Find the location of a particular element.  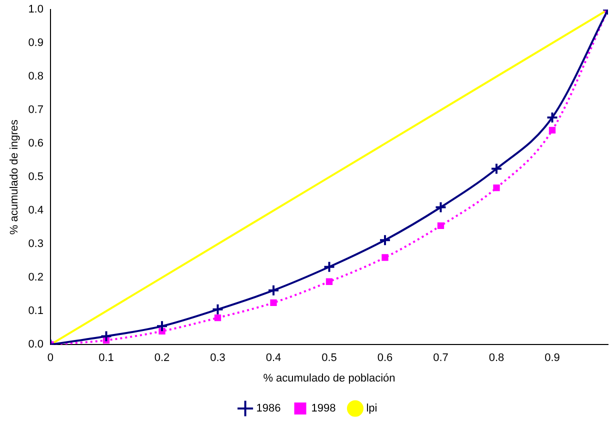

legend-label: 1986 is located at coordinates (268, 408).